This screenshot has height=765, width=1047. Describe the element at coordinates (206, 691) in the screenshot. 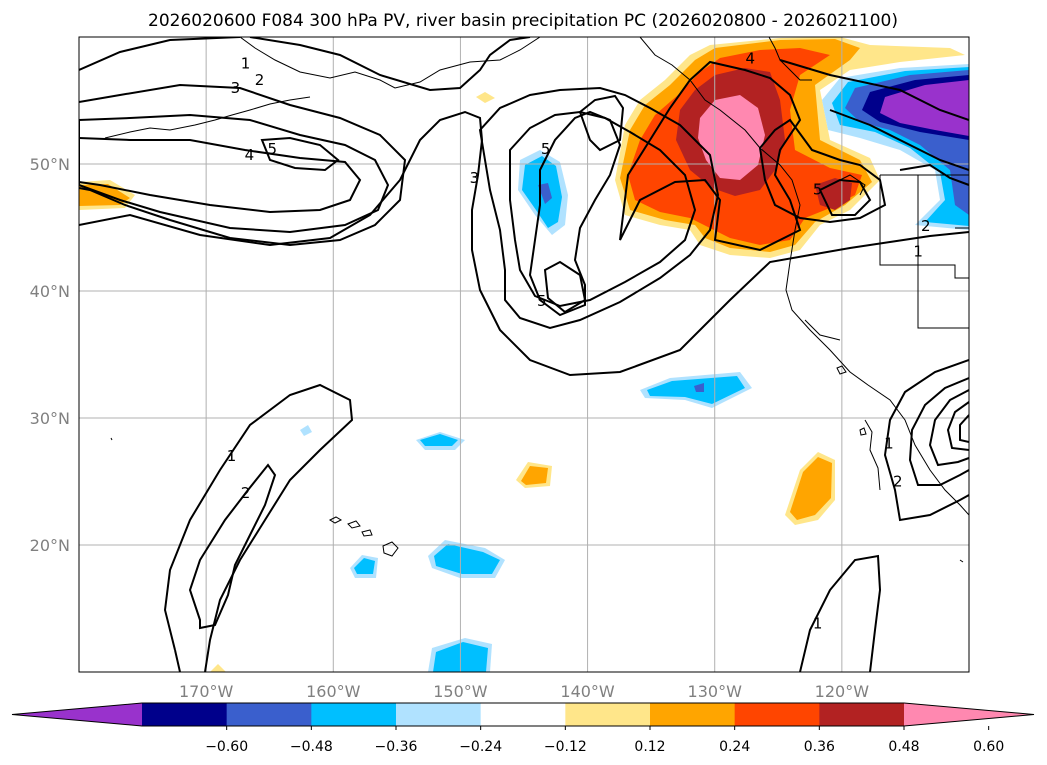

I see `x-tick-label: 170°W` at that location.